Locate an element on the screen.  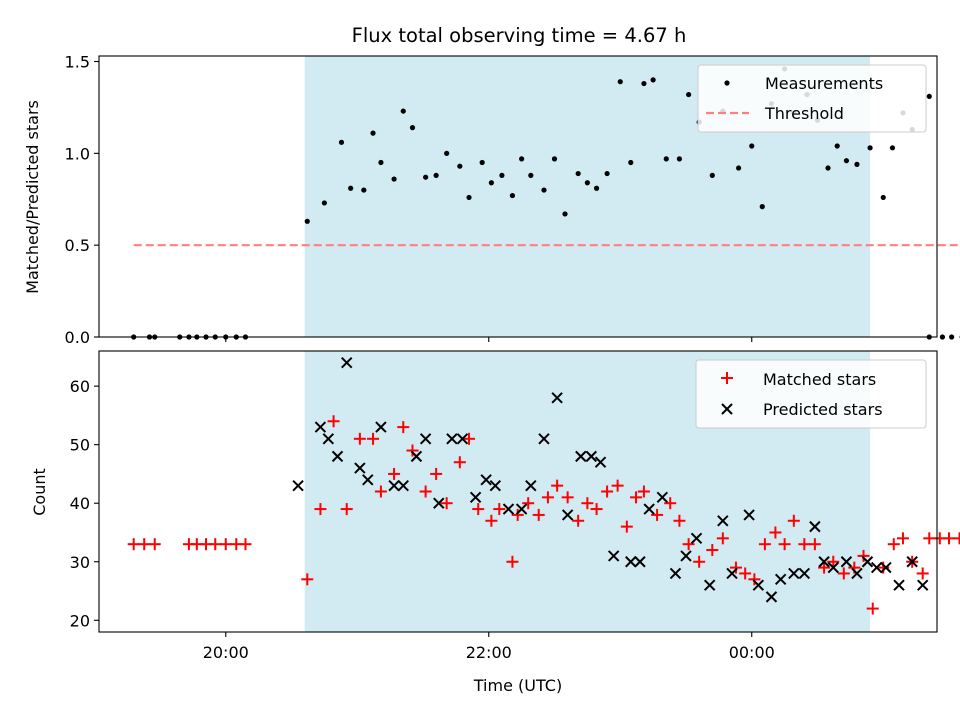
chart-title: Flux total observing time = 4.67 h is located at coordinates (519, 35).